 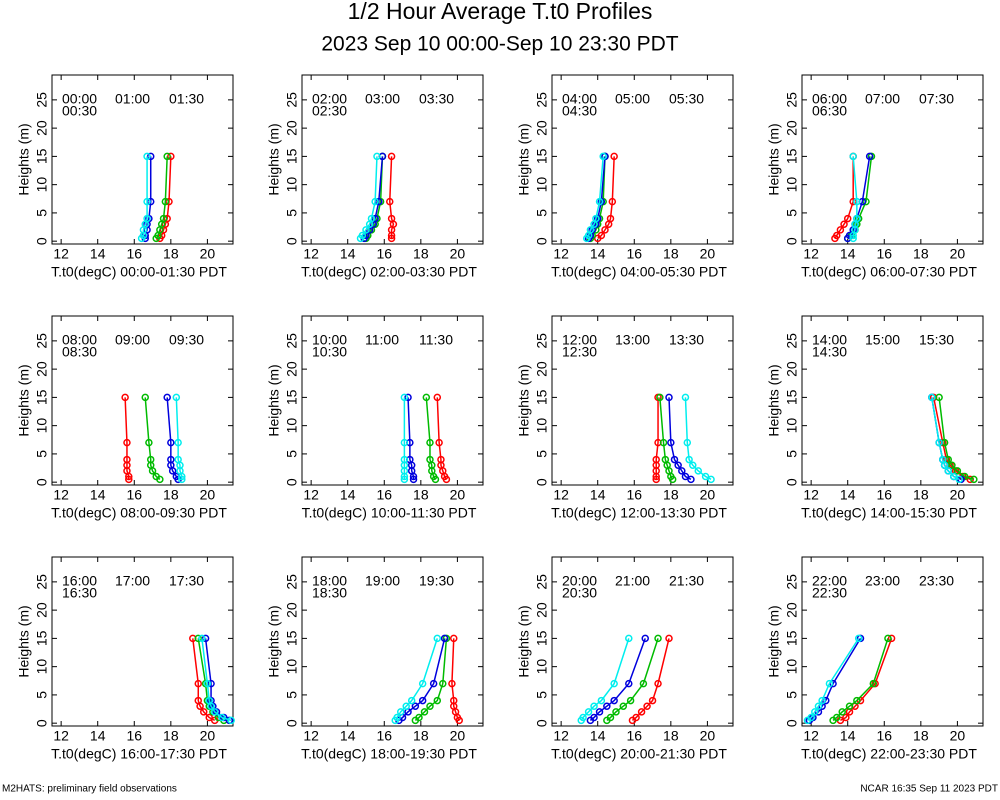 What do you see at coordinates (632, 99) in the screenshot?
I see `legend-entry: 05:00` at bounding box center [632, 99].